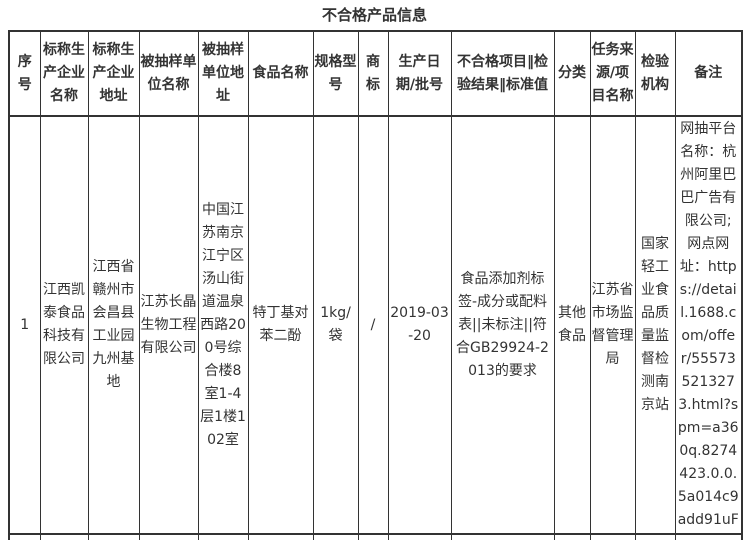  I want to click on col-header-category: 分类, so click(572, 73).